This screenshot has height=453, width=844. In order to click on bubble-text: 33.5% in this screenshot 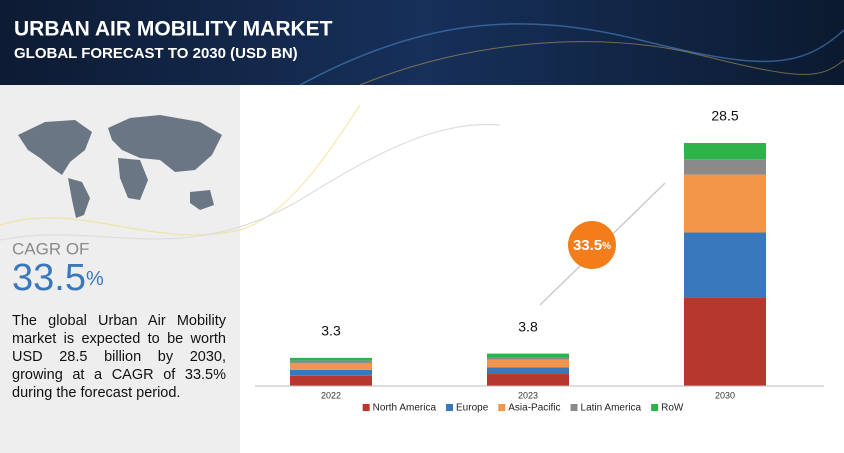, I will do `click(592, 245)`.